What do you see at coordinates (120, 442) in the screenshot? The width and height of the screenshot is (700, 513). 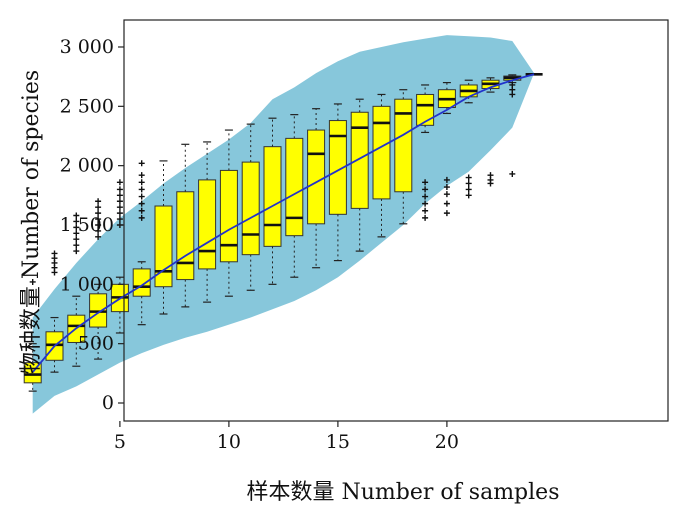 I see `x-tick-label: 5` at bounding box center [120, 442].